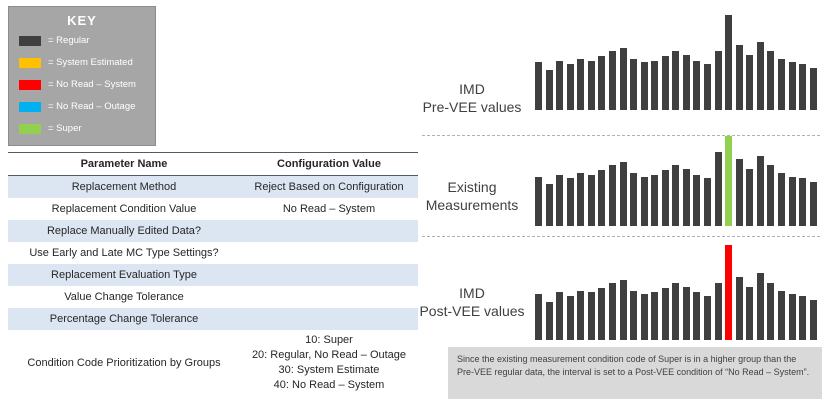 The width and height of the screenshot is (824, 406). I want to click on param-name-cell: Value Change Tolerance, so click(124, 297).